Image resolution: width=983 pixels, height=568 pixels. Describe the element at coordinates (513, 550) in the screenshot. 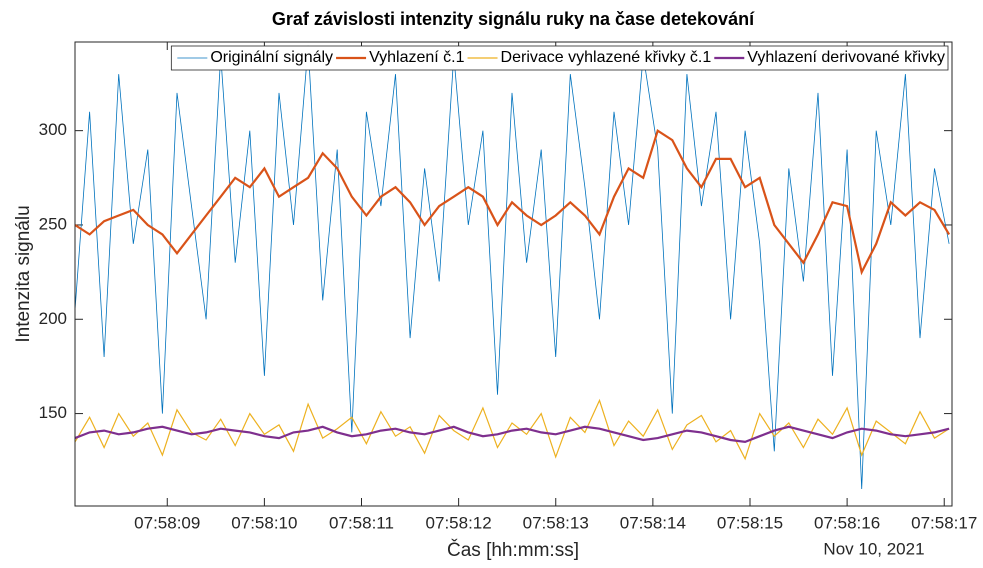

I see `x-axis-label: Čas [hh:mm:ss]` at that location.